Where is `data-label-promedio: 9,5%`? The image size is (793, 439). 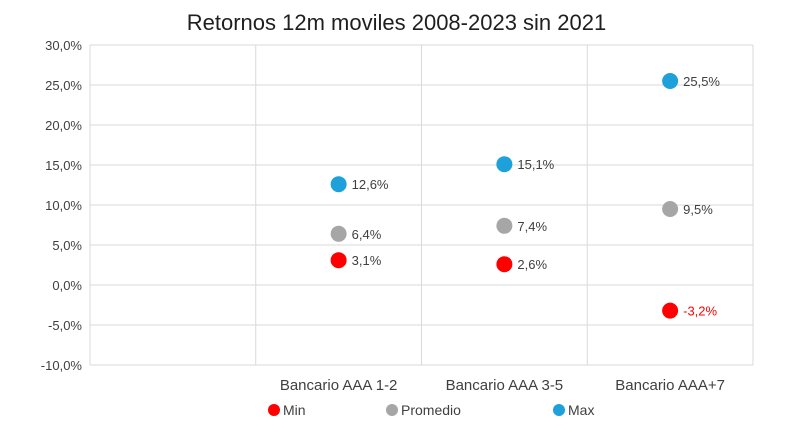
data-label-promedio: 9,5% is located at coordinates (698, 209).